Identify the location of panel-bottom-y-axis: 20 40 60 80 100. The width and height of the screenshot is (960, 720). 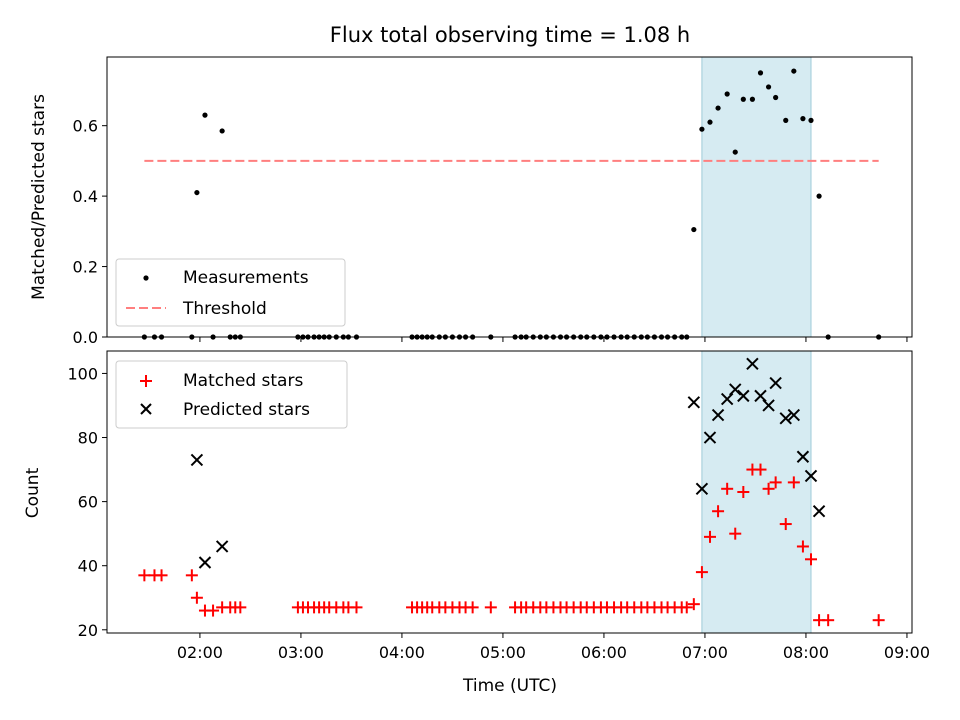
(87, 502).